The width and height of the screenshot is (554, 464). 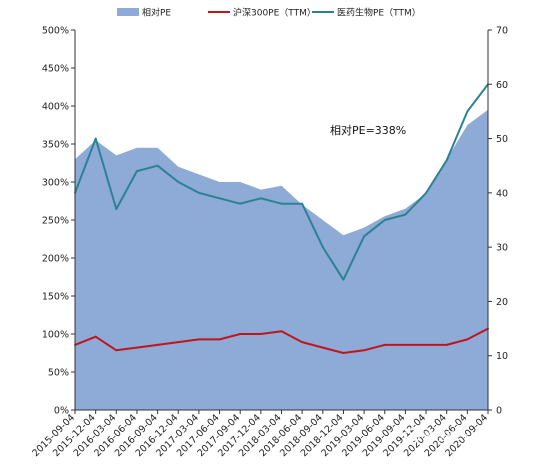 What do you see at coordinates (128, 12) in the screenshot?
I see `legend-swatch` at bounding box center [128, 12].